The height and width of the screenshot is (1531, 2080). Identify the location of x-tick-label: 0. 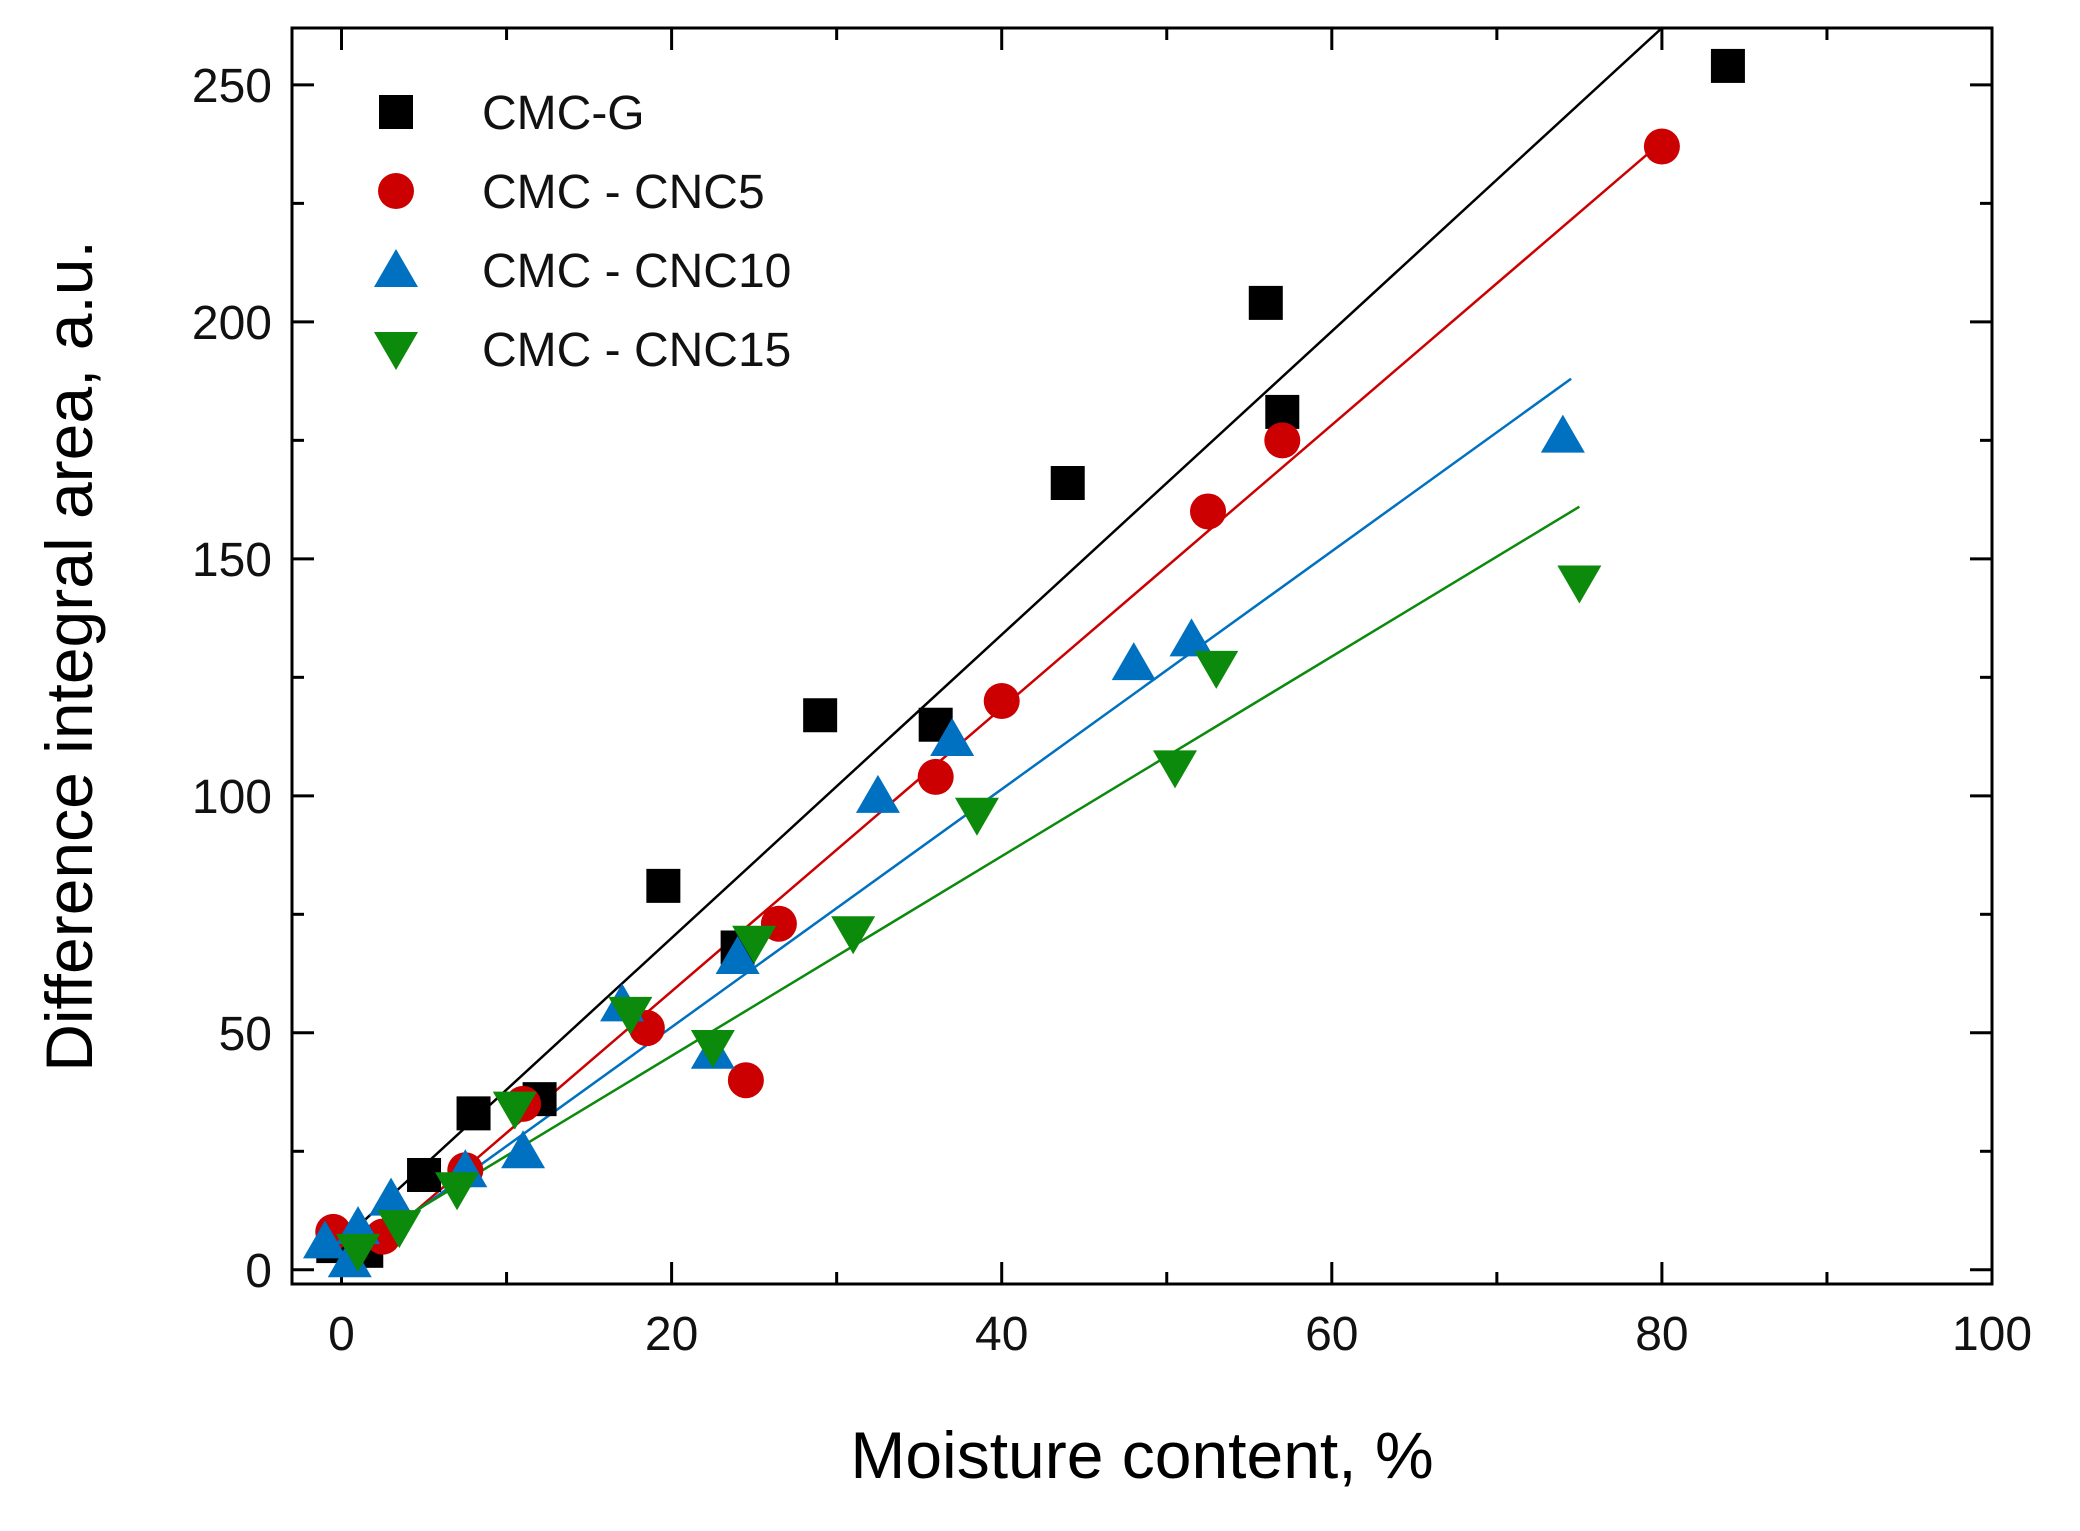
(341, 1334).